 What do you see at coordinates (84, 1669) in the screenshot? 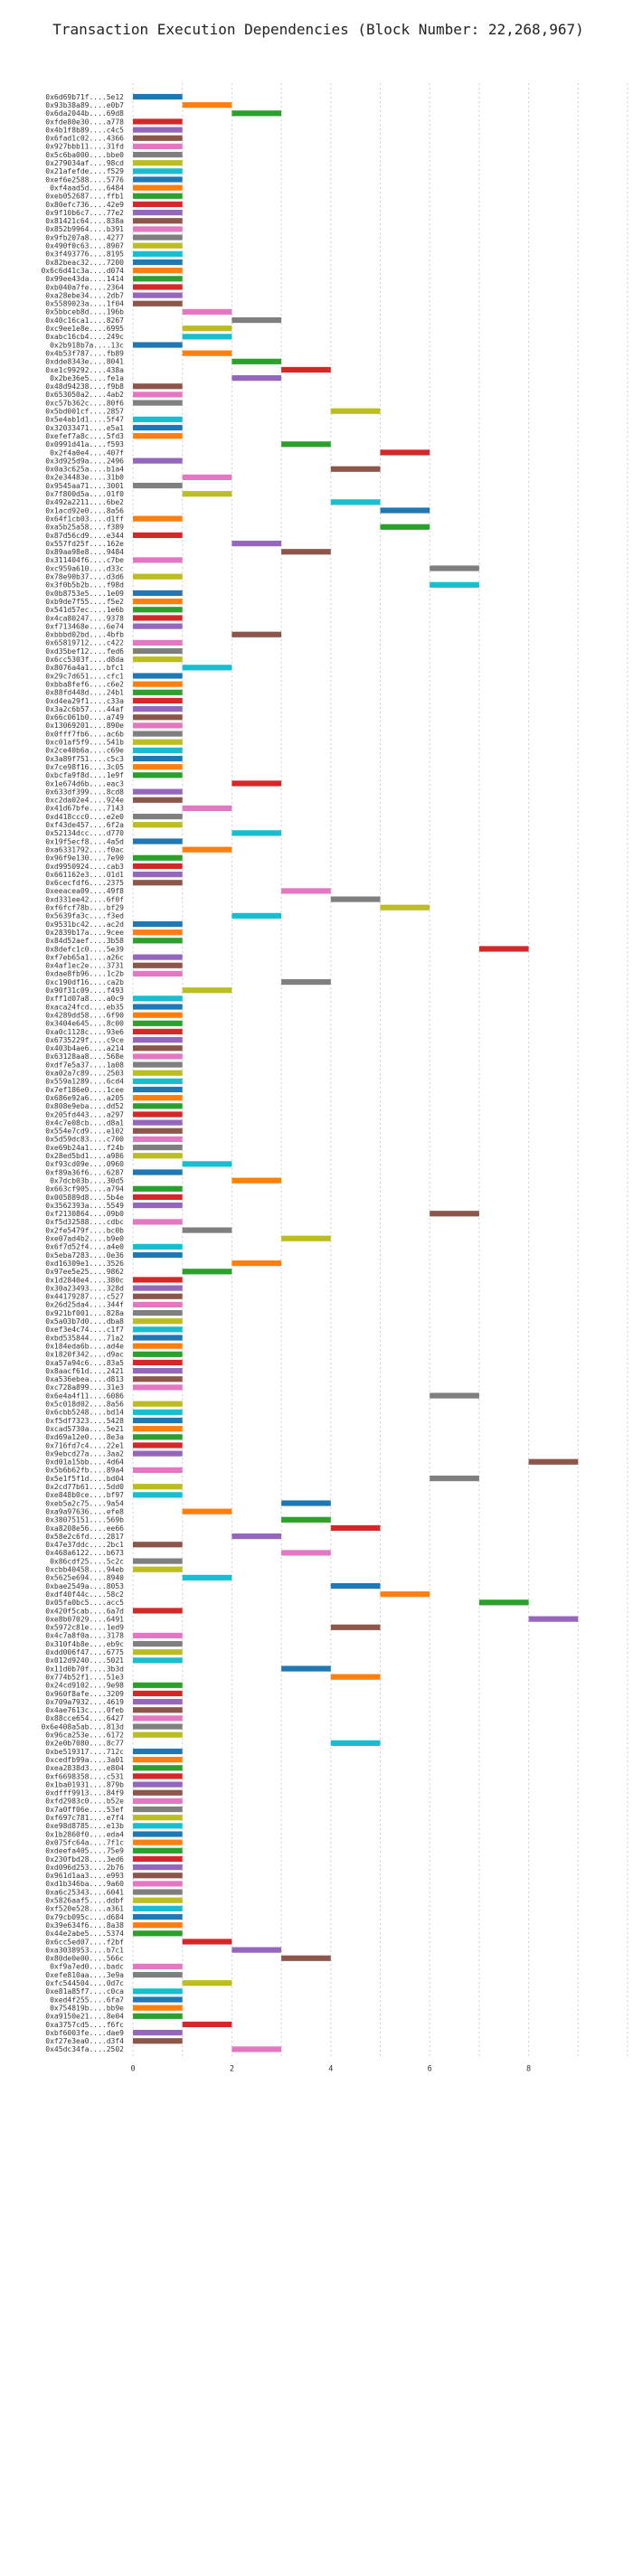
I see `y-tick-label: 0x11d0b70f....3b3d` at bounding box center [84, 1669].